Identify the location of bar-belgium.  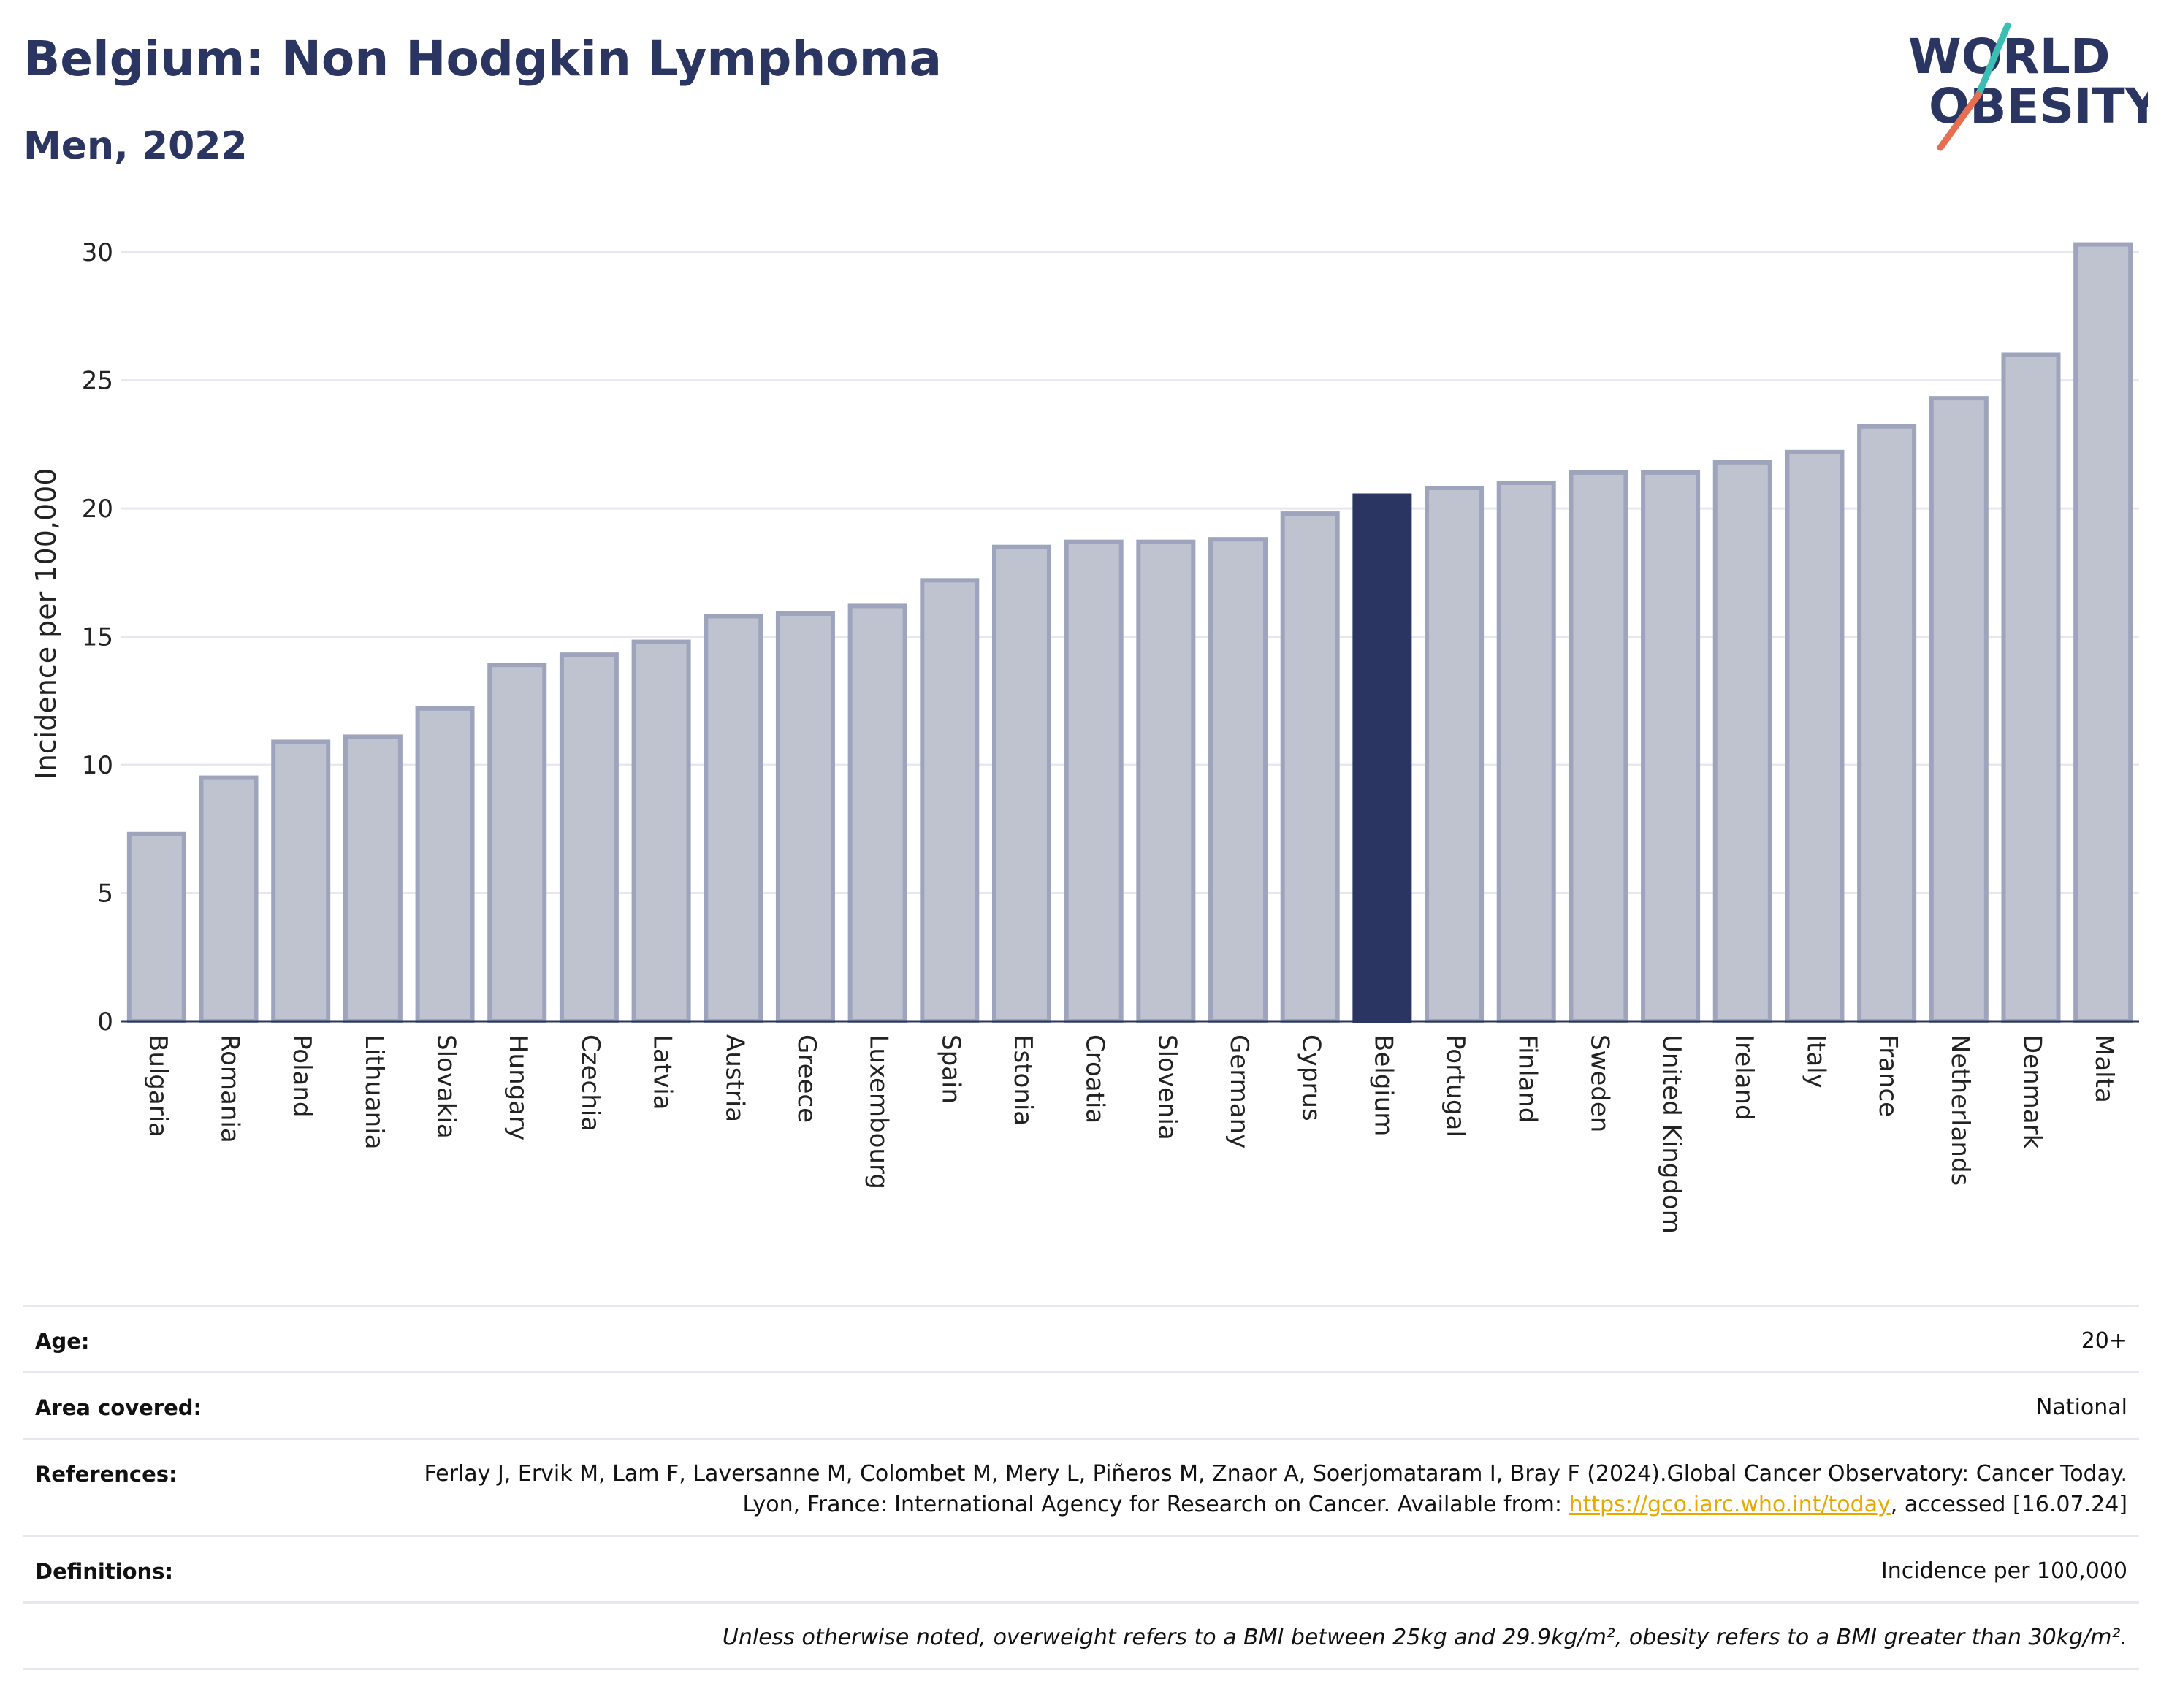
(1382, 758).